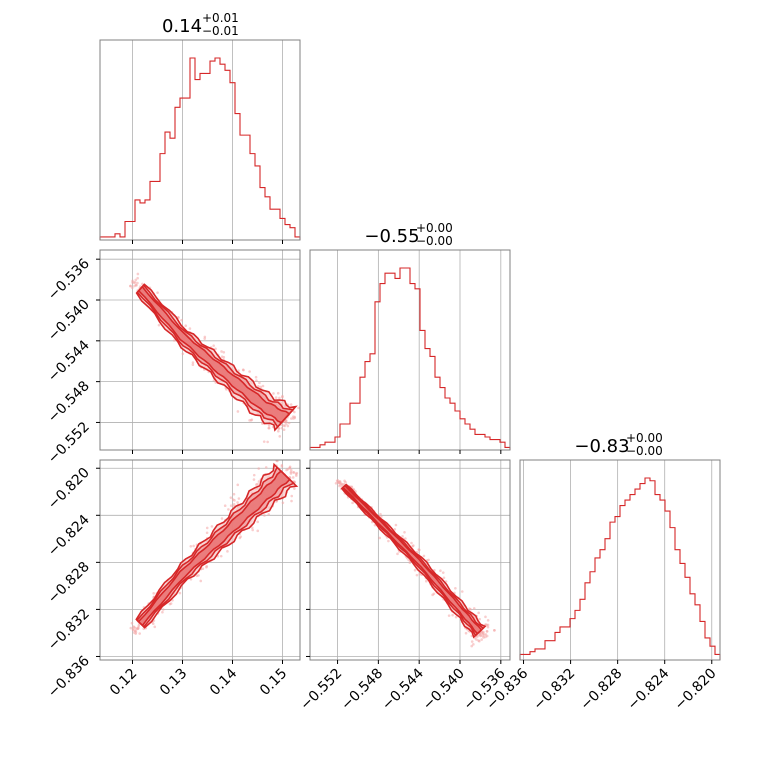 This screenshot has height=760, width=760. I want to click on tick-label-y: −0.828, so click(69, 583).